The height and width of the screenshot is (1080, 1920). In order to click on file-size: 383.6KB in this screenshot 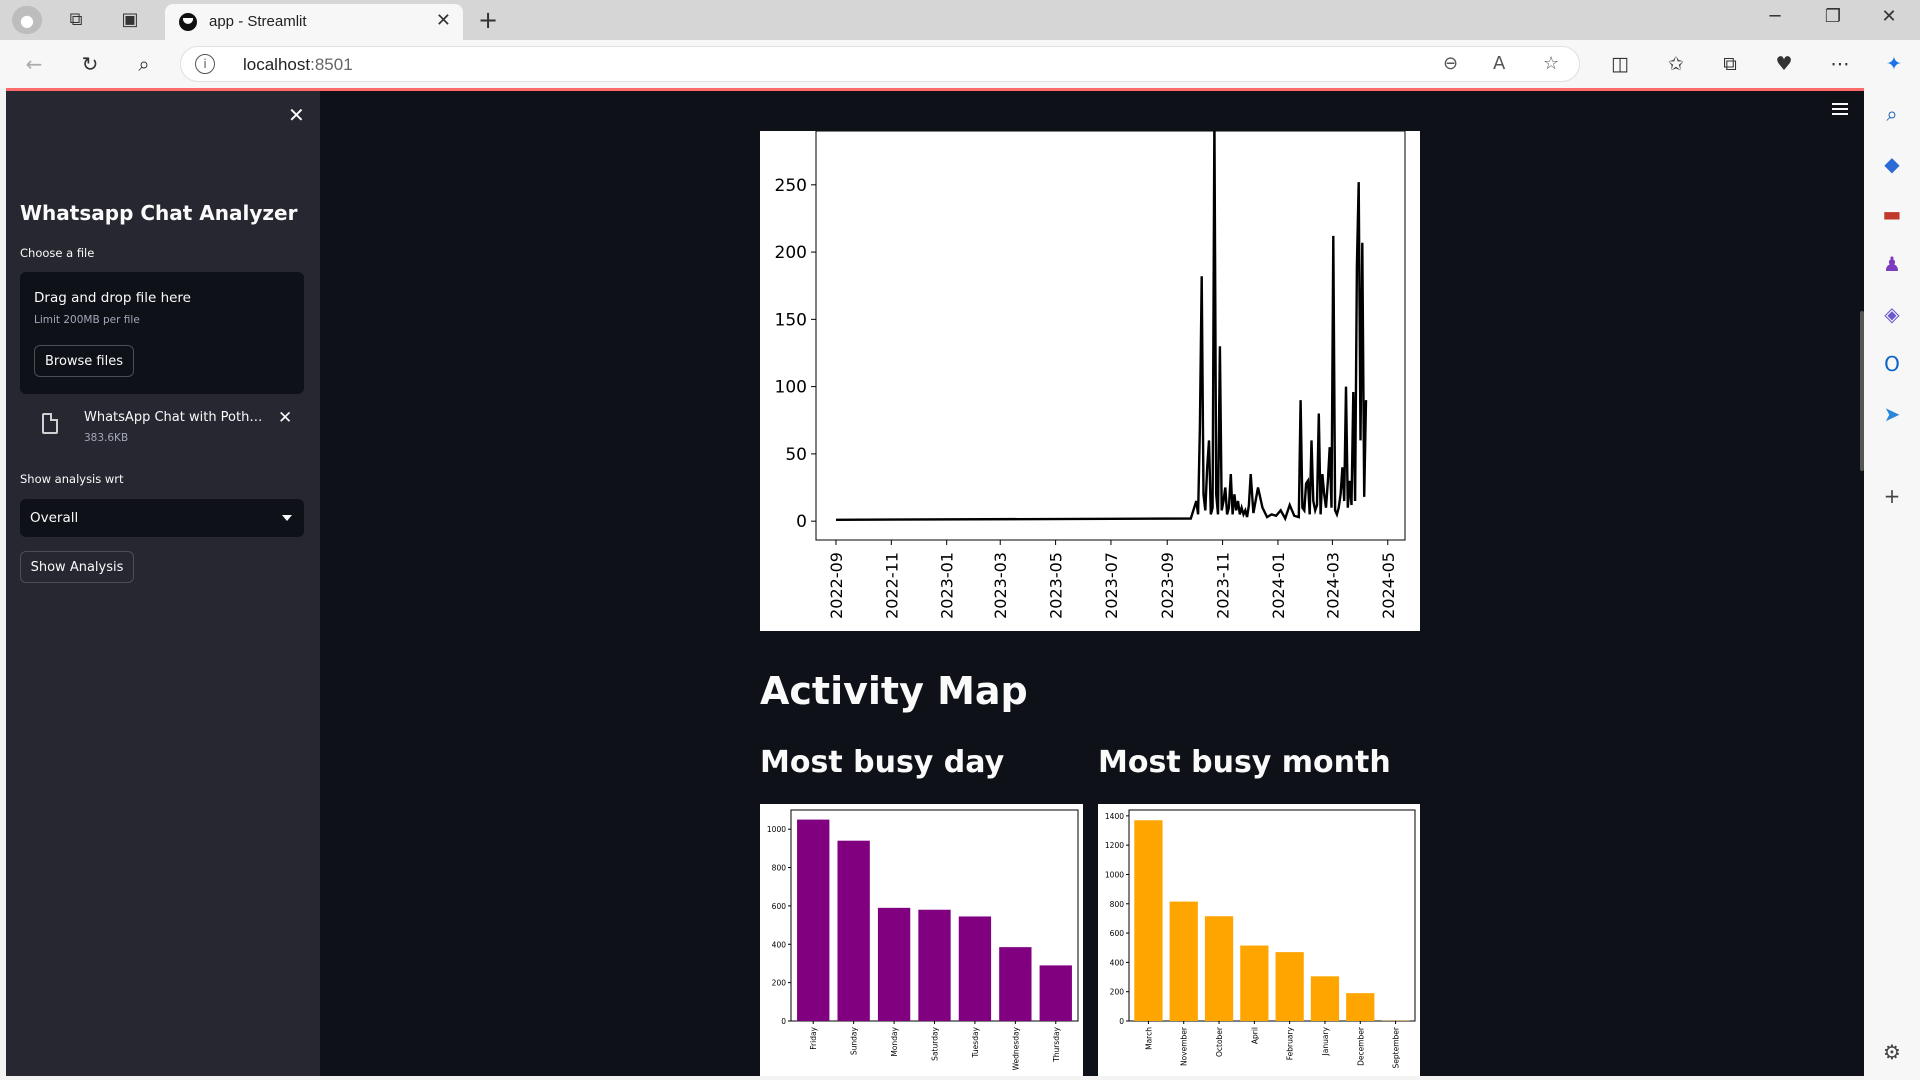, I will do `click(106, 438)`.